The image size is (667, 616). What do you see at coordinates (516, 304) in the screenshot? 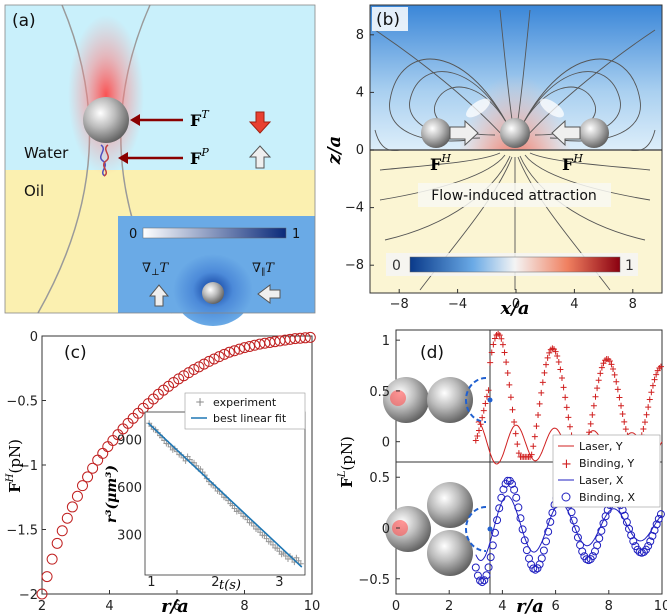
I see `b-xtick-label: 0` at bounding box center [516, 304].